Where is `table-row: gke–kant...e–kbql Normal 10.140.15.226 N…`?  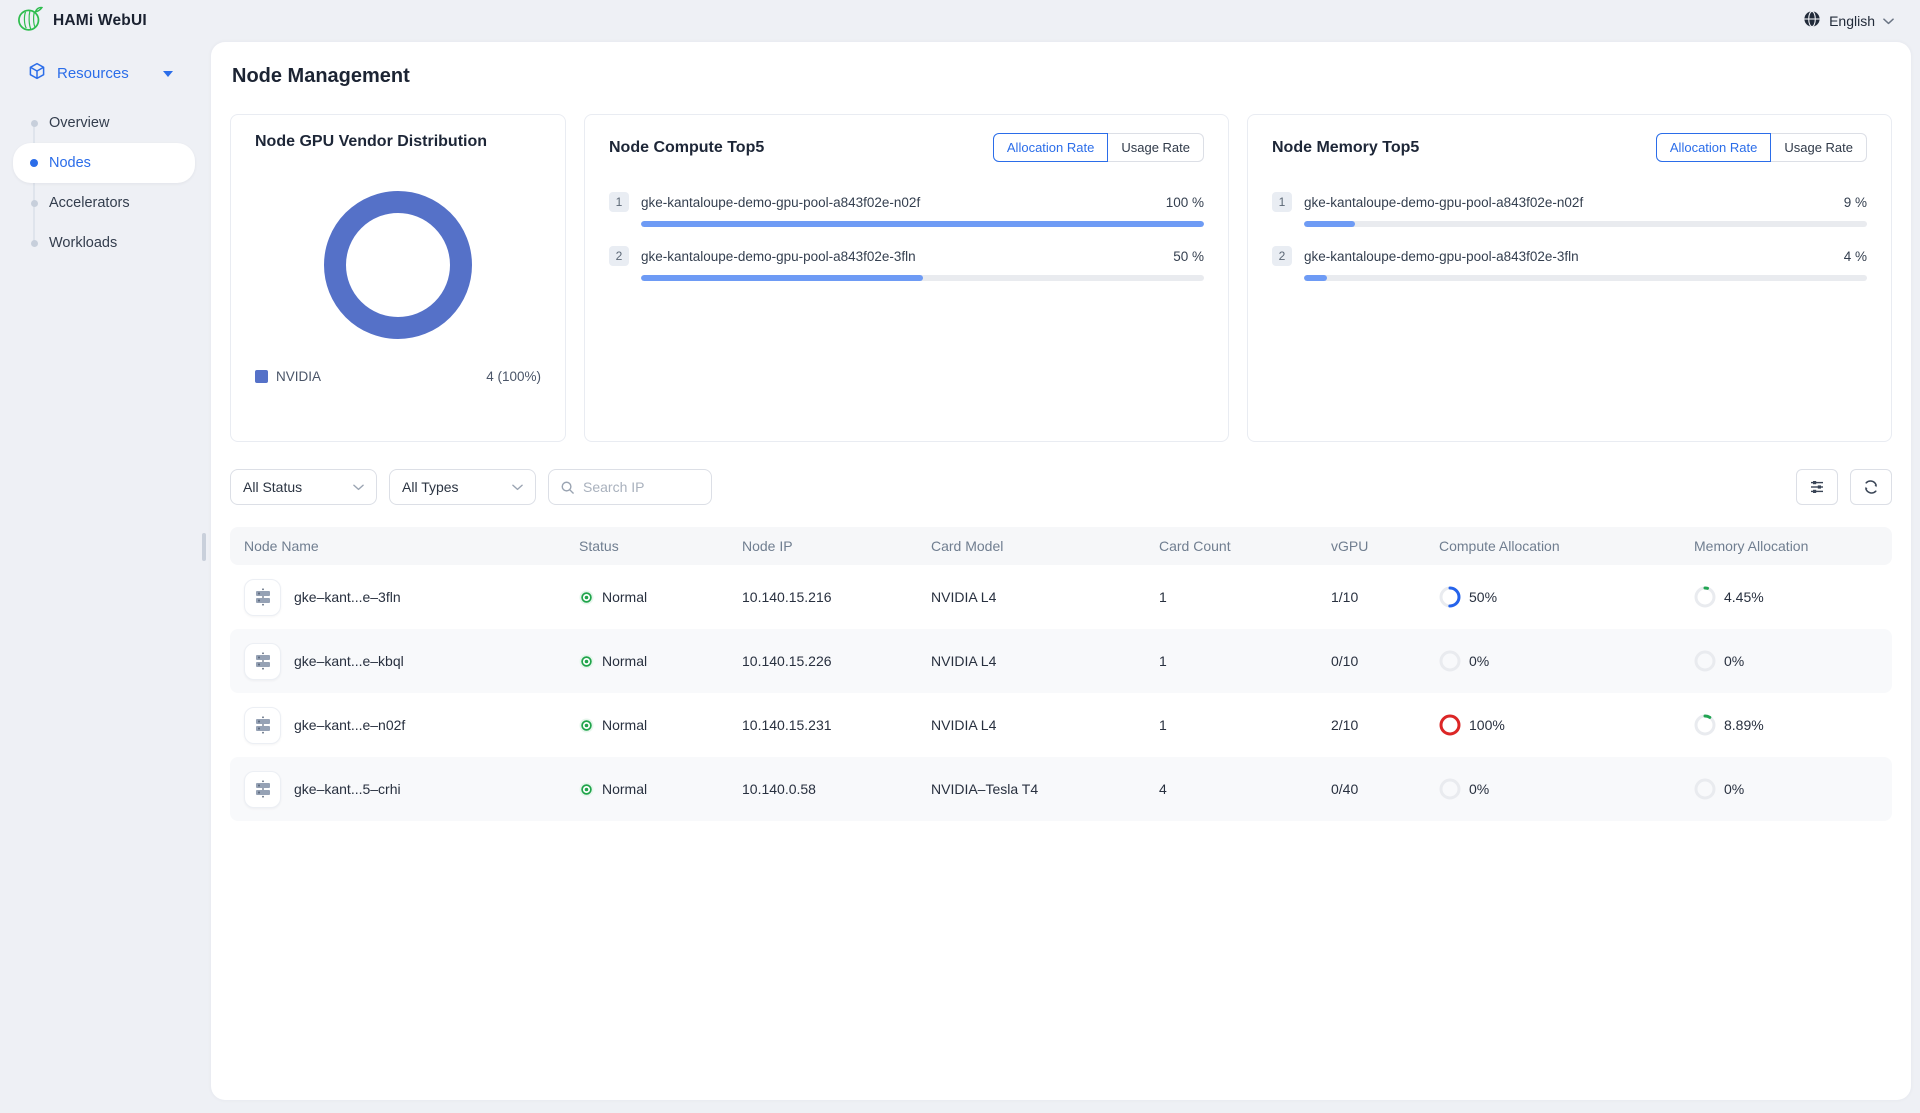 table-row: gke–kant...e–kbql Normal 10.140.15.226 N… is located at coordinates (1061, 661).